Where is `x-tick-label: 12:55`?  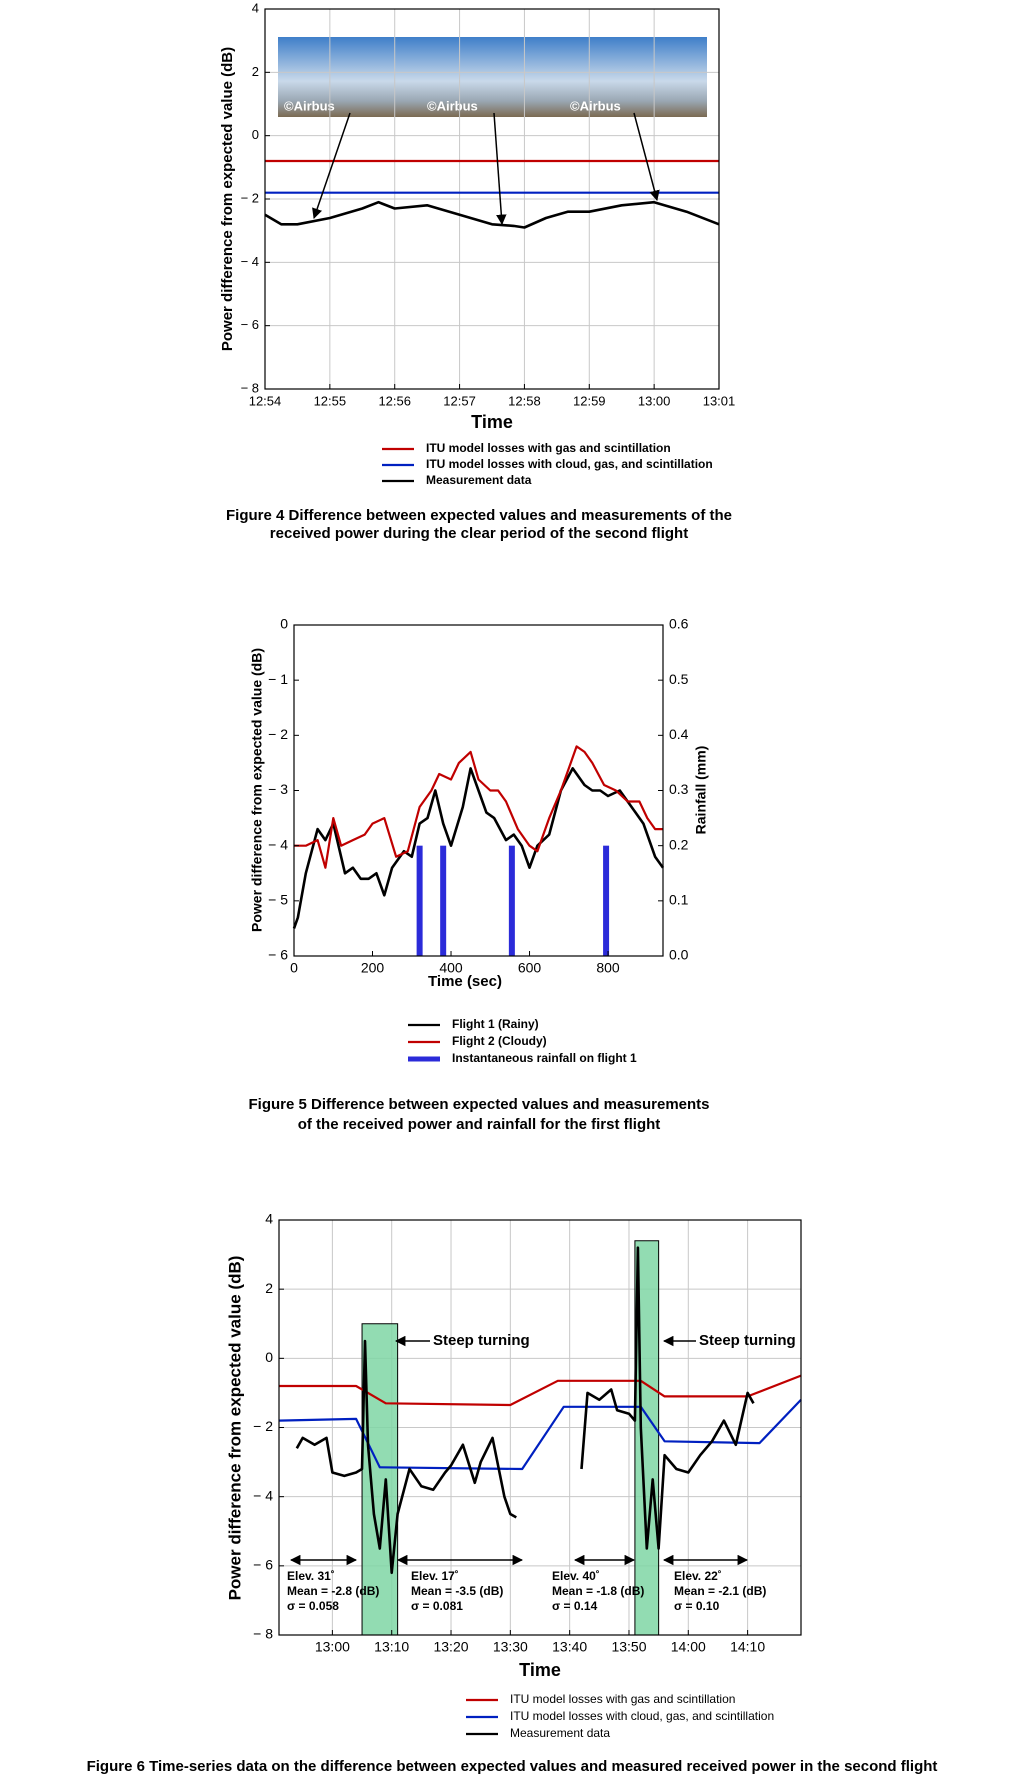
x-tick-label: 12:55 is located at coordinates (330, 400).